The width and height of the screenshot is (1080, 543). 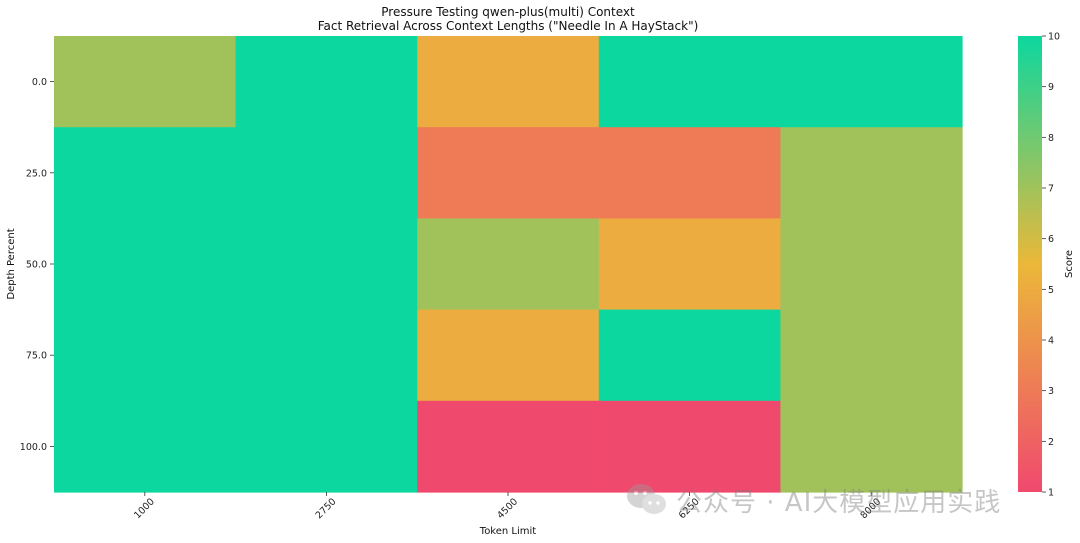 What do you see at coordinates (326, 508) in the screenshot?
I see `x-tick-label: 2750` at bounding box center [326, 508].